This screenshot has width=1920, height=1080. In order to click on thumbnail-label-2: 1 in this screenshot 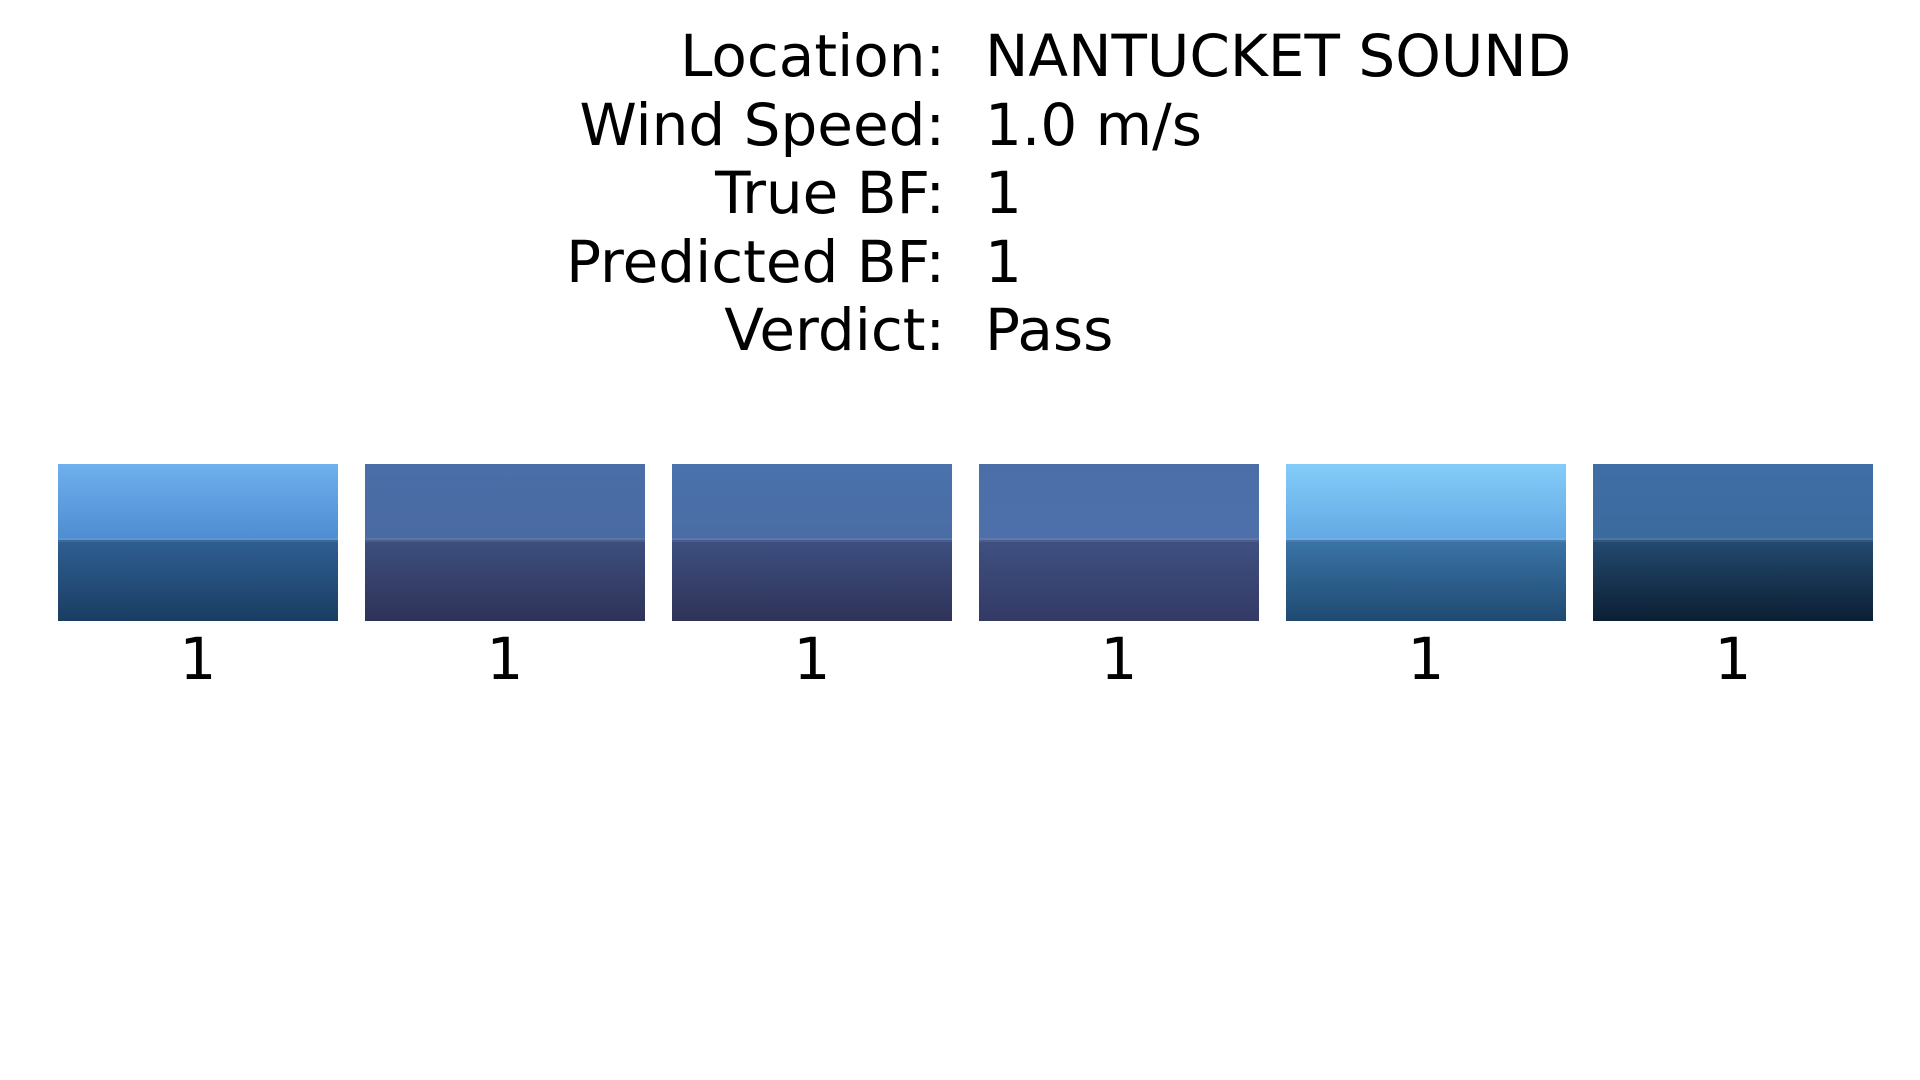, I will do `click(505, 659)`.